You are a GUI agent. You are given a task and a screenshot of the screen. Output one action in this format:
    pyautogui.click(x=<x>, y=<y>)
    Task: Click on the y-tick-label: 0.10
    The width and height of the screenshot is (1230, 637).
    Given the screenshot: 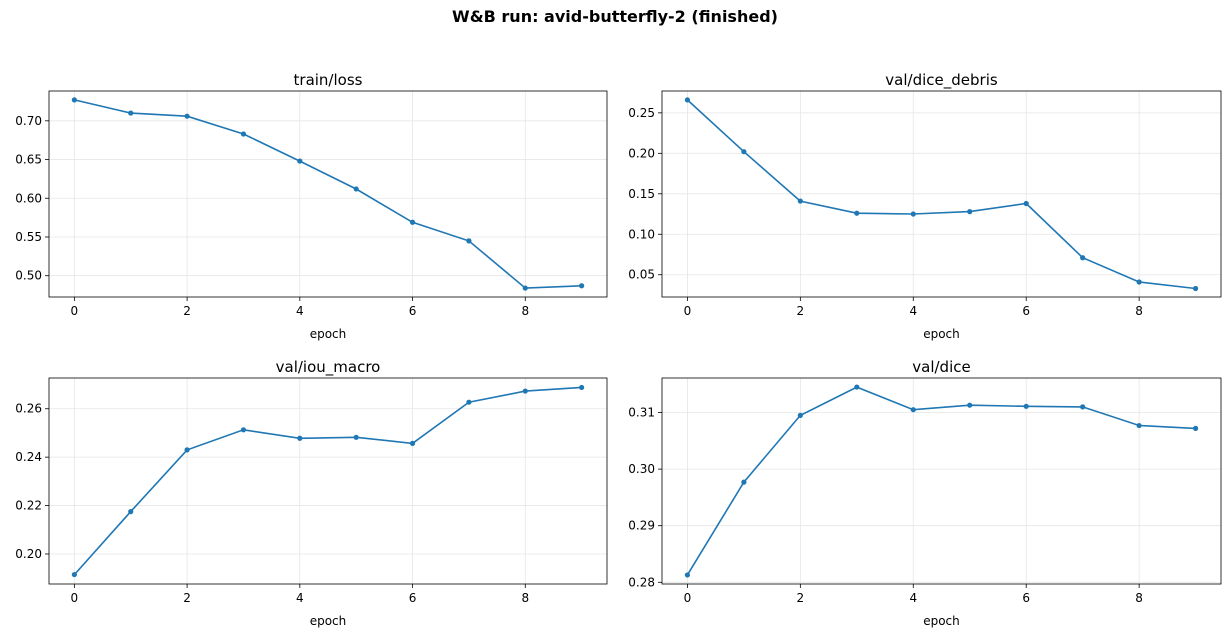 What is the action you would take?
    pyautogui.click(x=641, y=234)
    